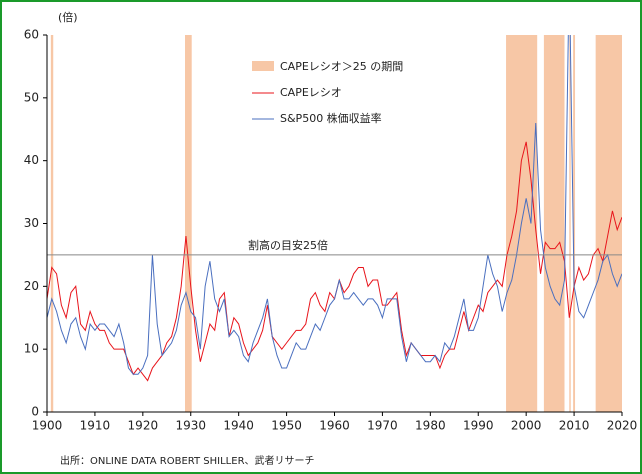 Image resolution: width=642 pixels, height=474 pixels. Describe the element at coordinates (31, 35) in the screenshot. I see `y-tick-label: 60` at that location.